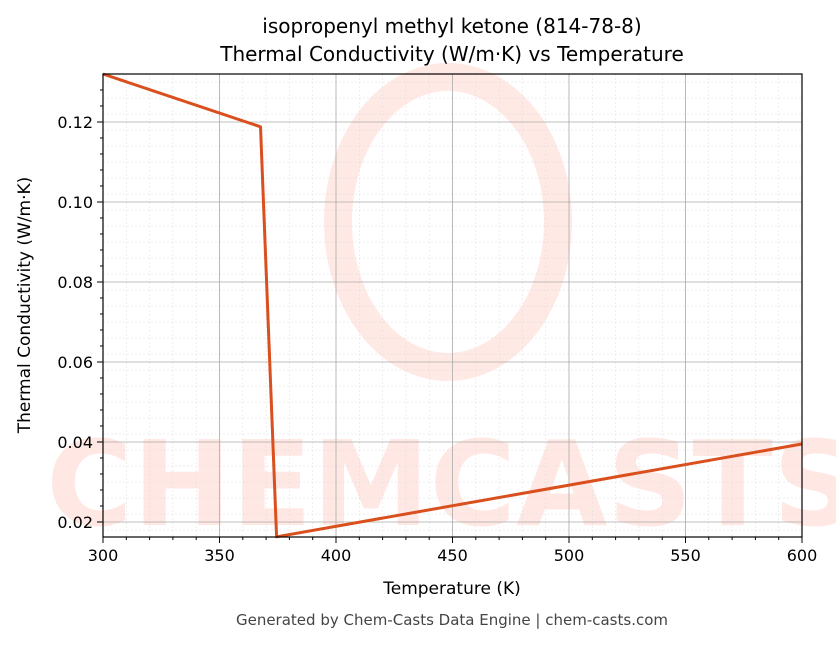 This screenshot has width=836, height=648. What do you see at coordinates (451, 589) in the screenshot?
I see `x-axis-label: Temperature (K)` at bounding box center [451, 589].